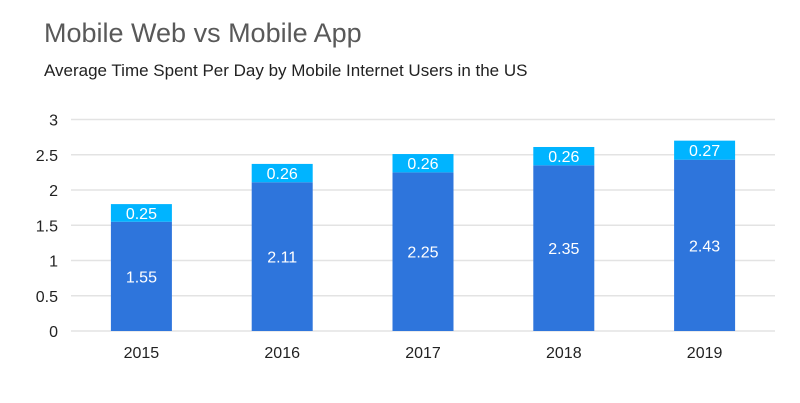 This screenshot has height=403, width=800. What do you see at coordinates (564, 353) in the screenshot?
I see `x-tick-label: 2018` at bounding box center [564, 353].